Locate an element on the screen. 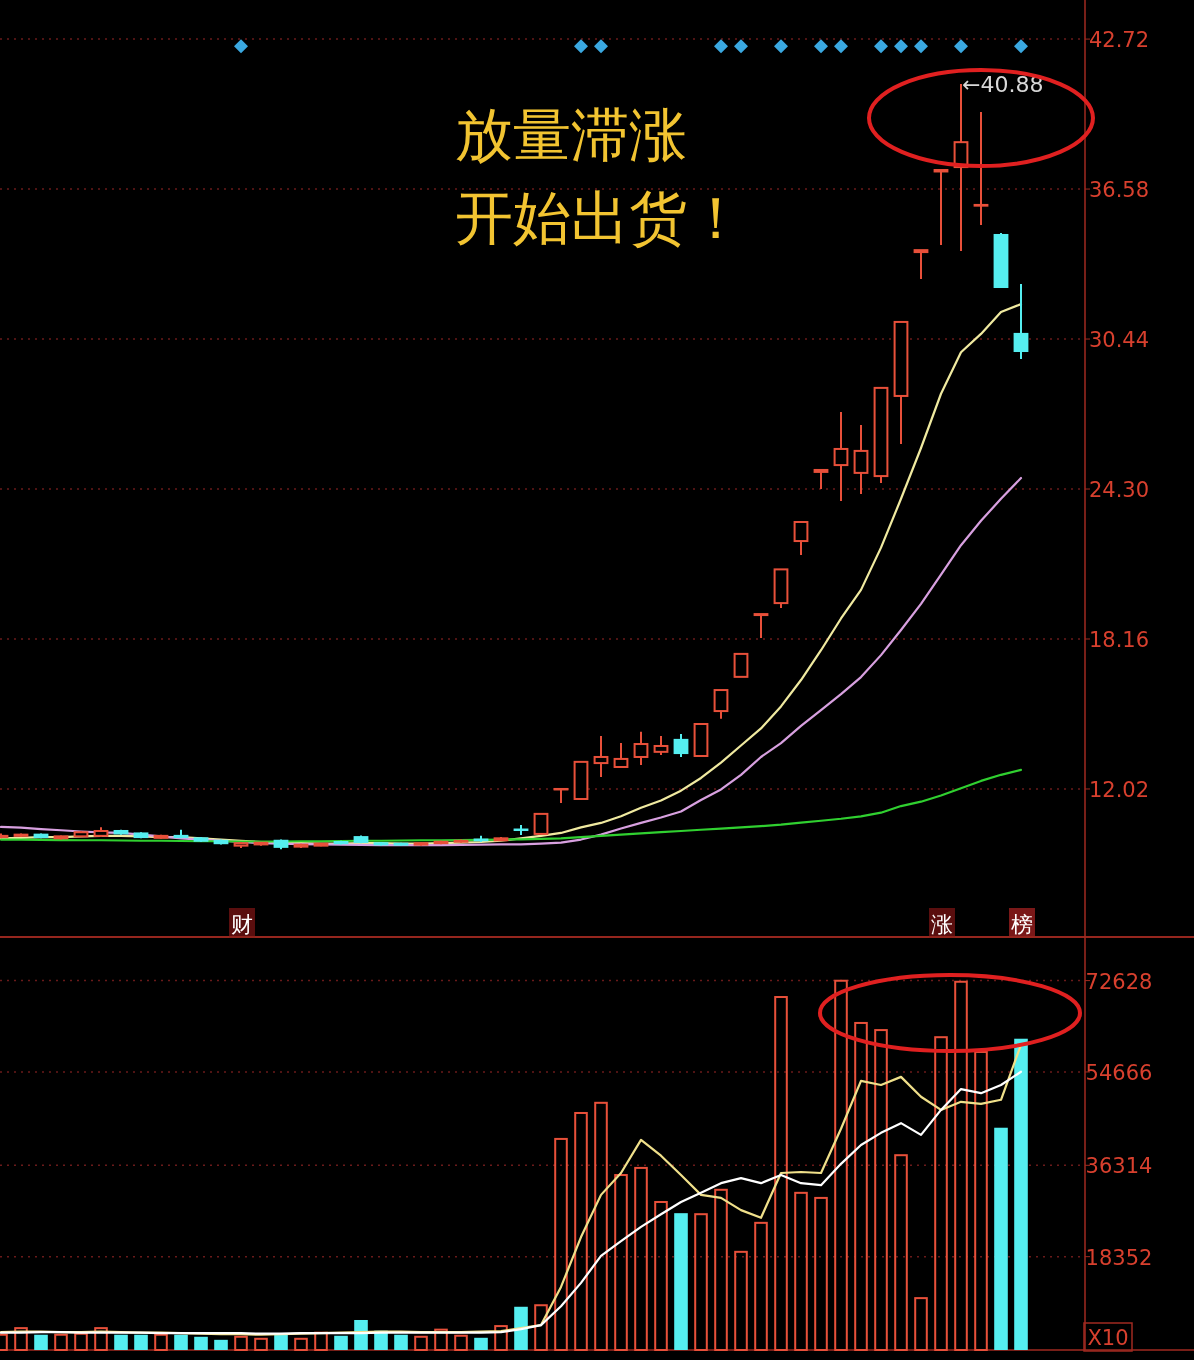 The width and height of the screenshot is (1194, 1360). y-tick-label: 18352 is located at coordinates (1119, 1257).